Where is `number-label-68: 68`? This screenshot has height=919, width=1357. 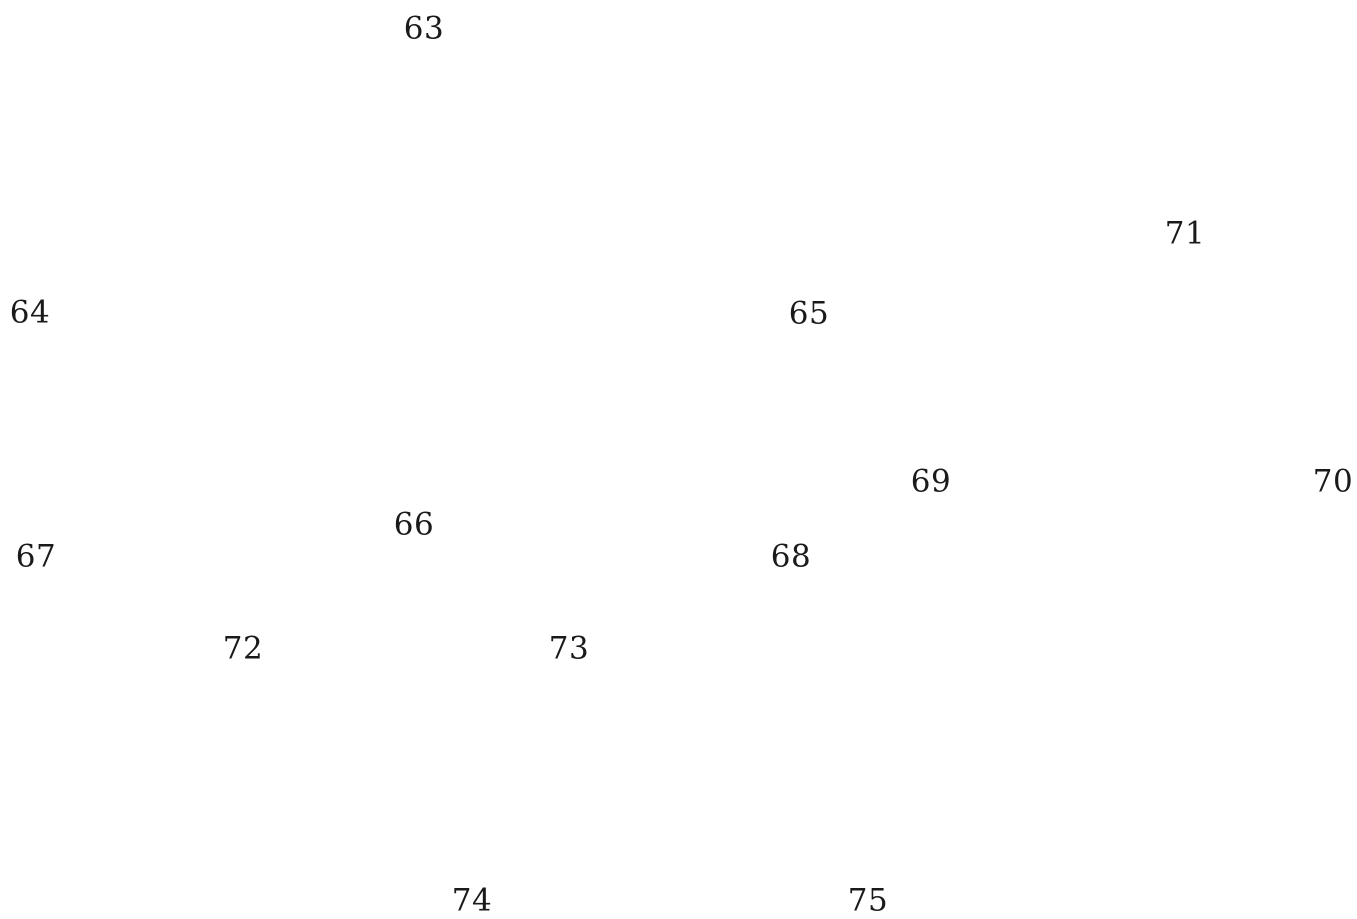 number-label-68: 68 is located at coordinates (791, 556).